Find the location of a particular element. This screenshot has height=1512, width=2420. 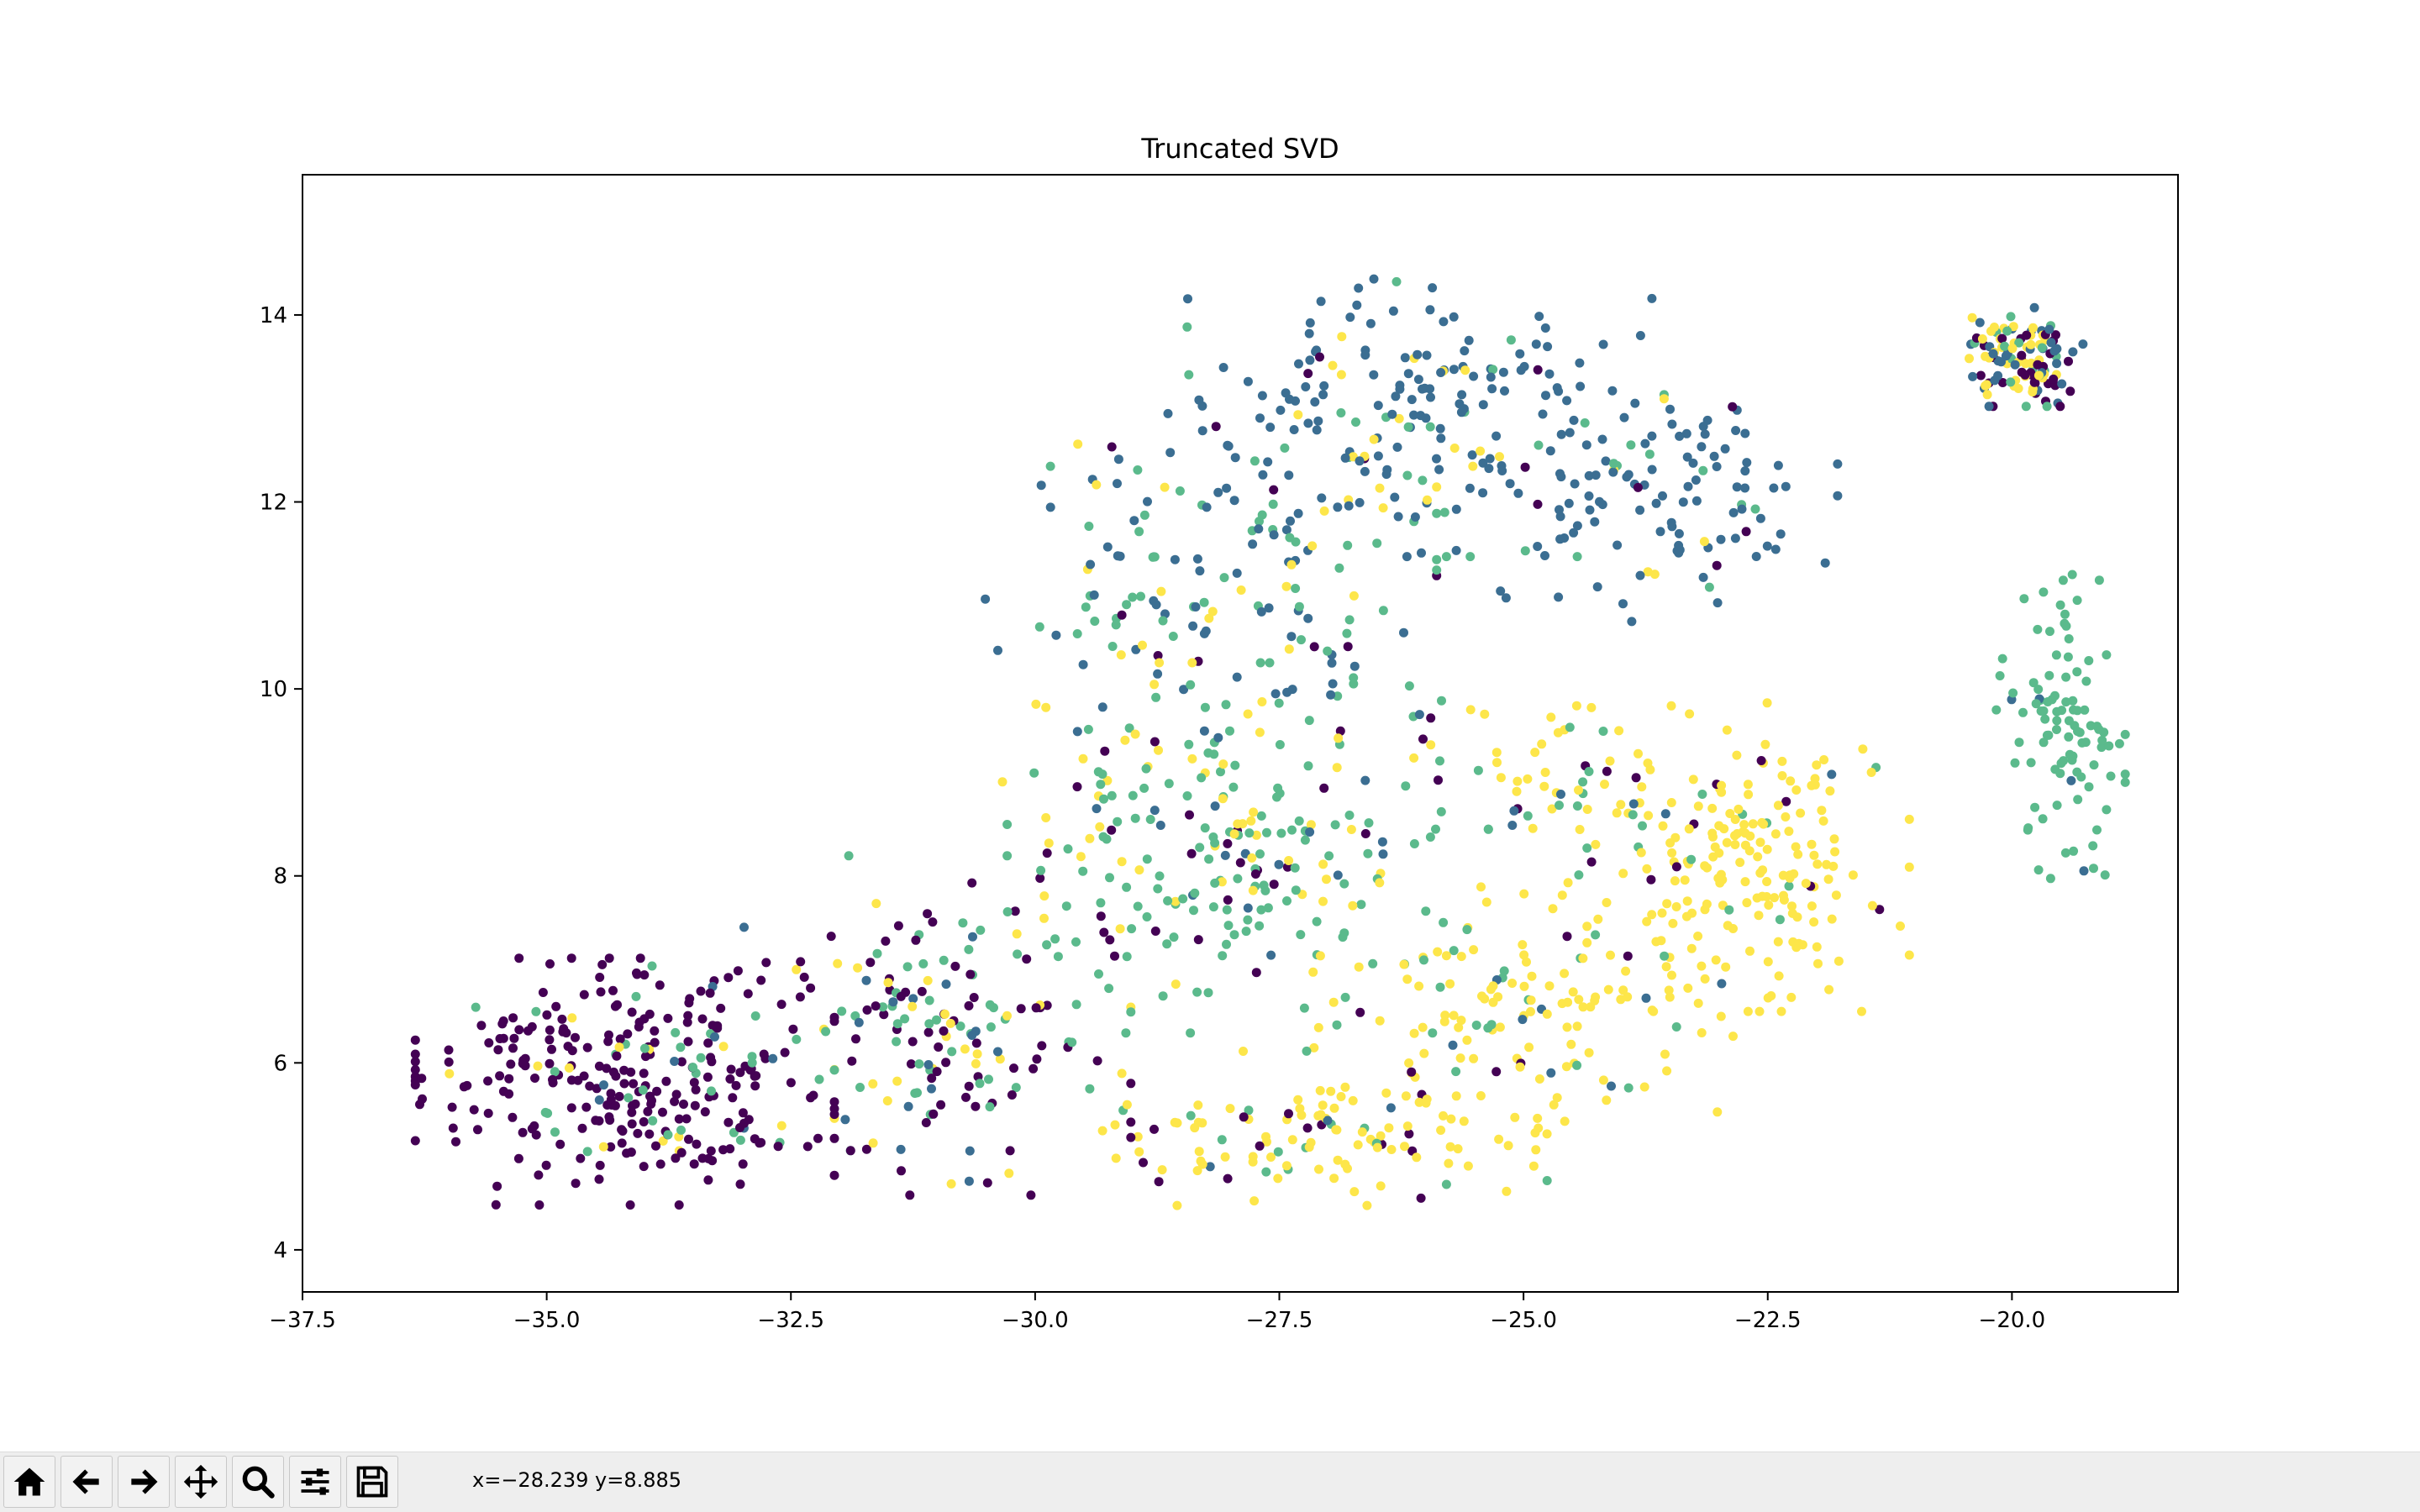

chart-title: Truncated SVD is located at coordinates (1239, 149).